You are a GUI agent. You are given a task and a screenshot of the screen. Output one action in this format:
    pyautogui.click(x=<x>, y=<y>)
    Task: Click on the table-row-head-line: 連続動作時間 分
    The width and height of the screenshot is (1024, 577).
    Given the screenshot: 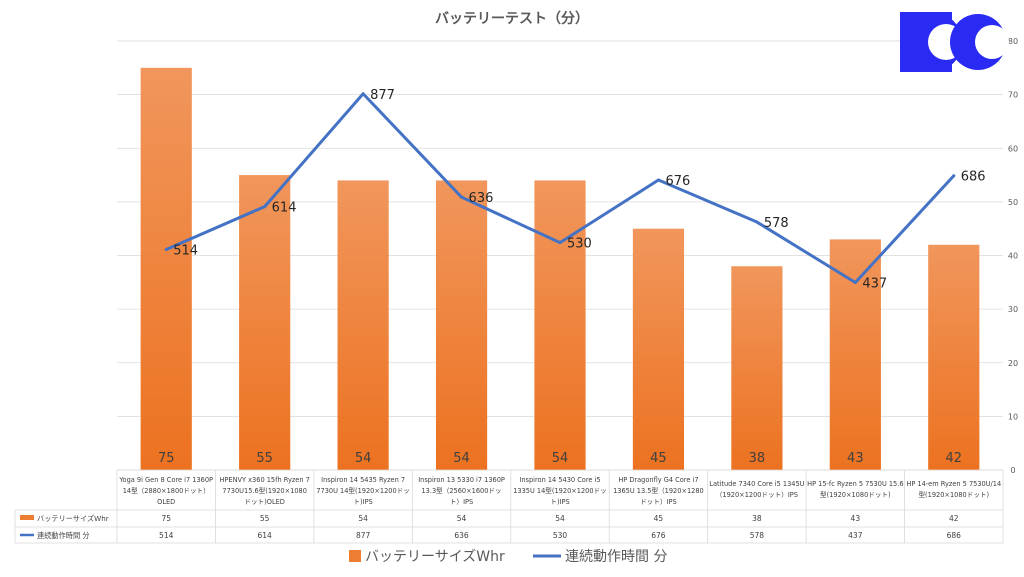 What is the action you would take?
    pyautogui.click(x=63, y=535)
    